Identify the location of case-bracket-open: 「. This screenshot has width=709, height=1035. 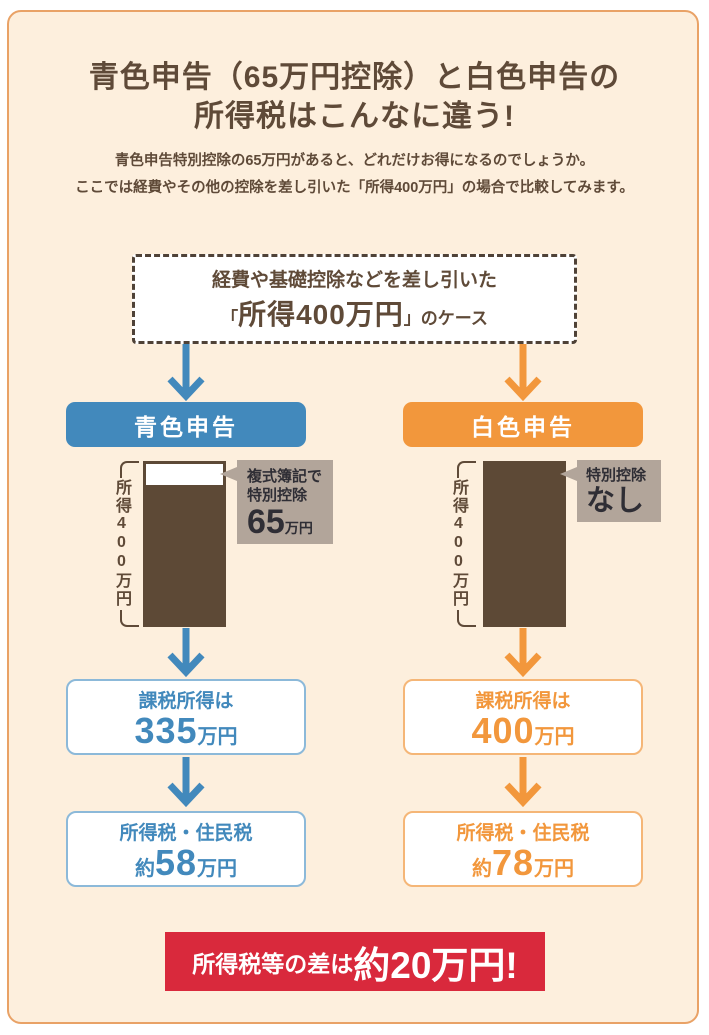
(230, 318).